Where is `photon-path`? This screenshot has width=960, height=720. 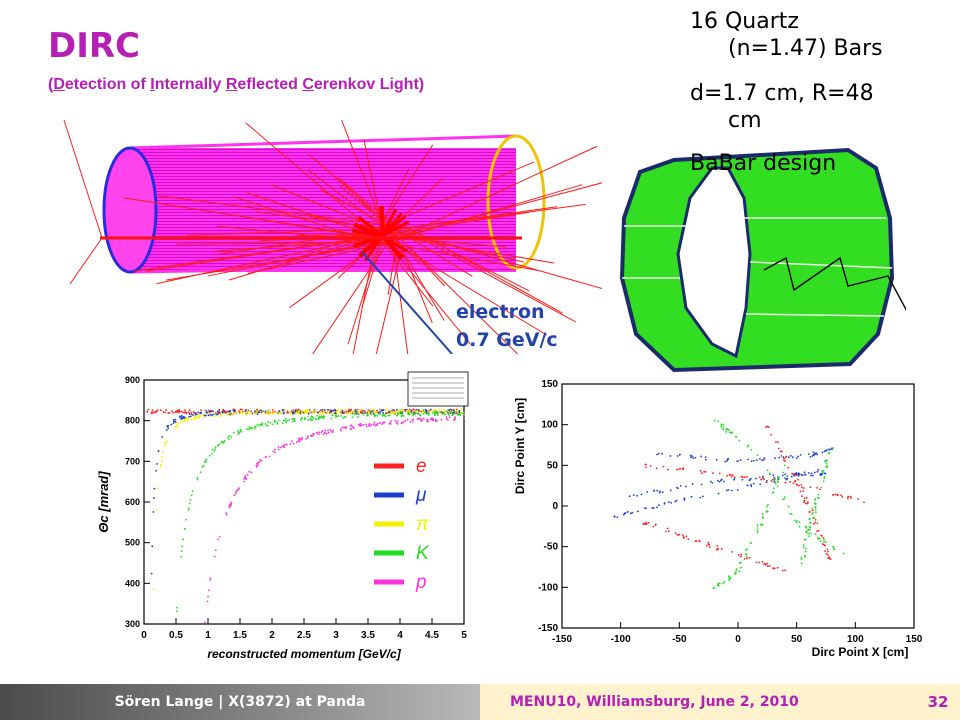 photon-path is located at coordinates (834, 283).